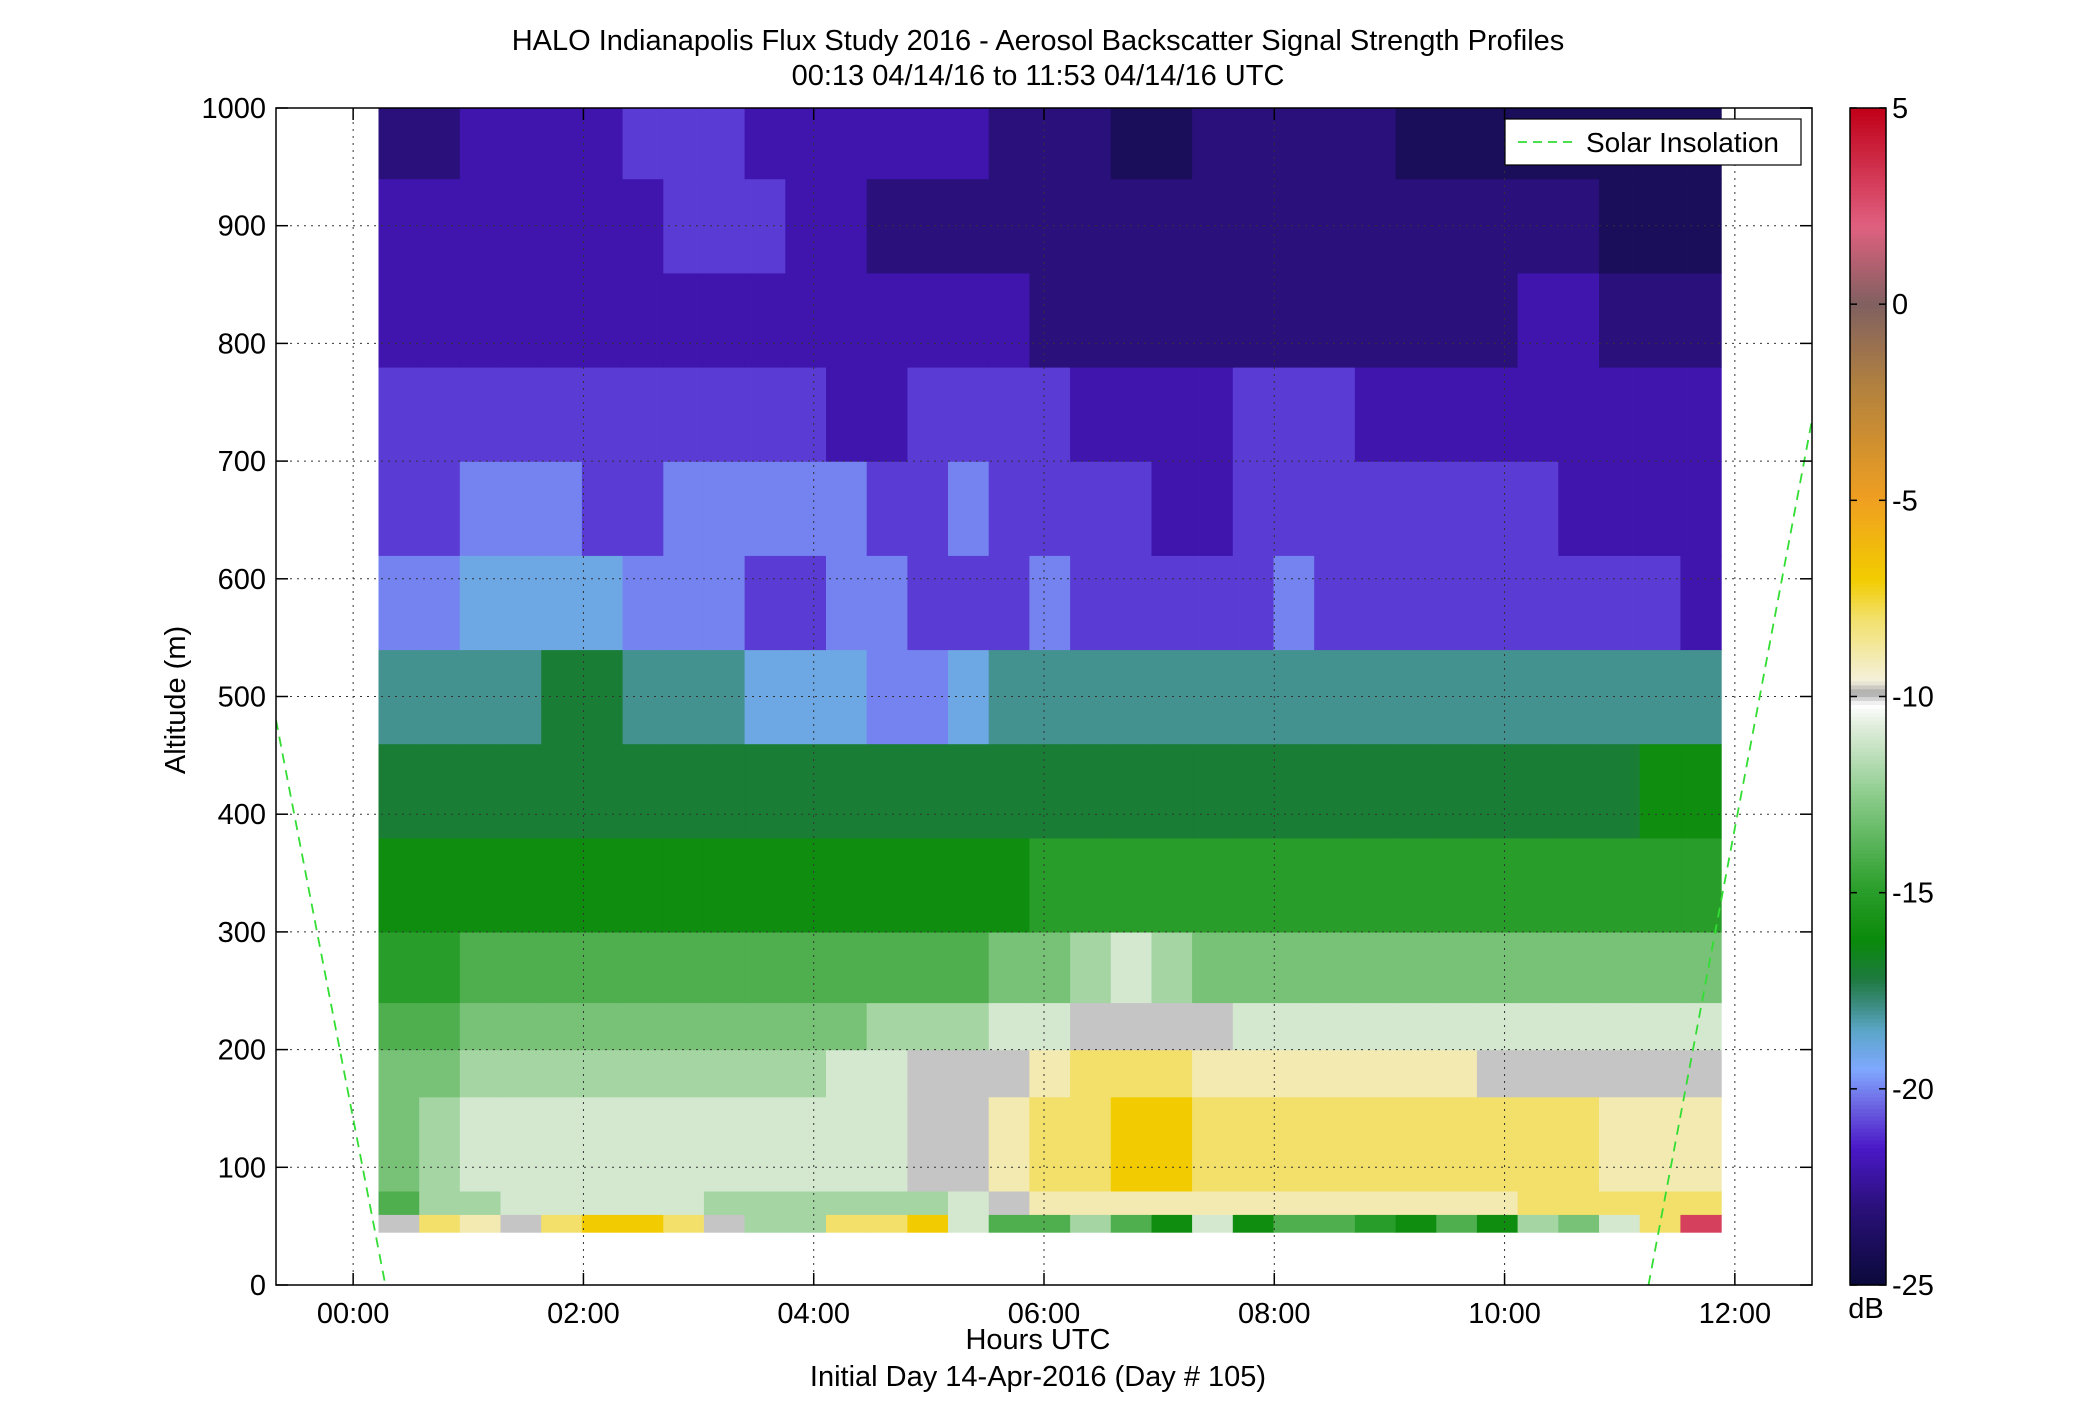  I want to click on y-tick-label: 900, so click(242, 227).